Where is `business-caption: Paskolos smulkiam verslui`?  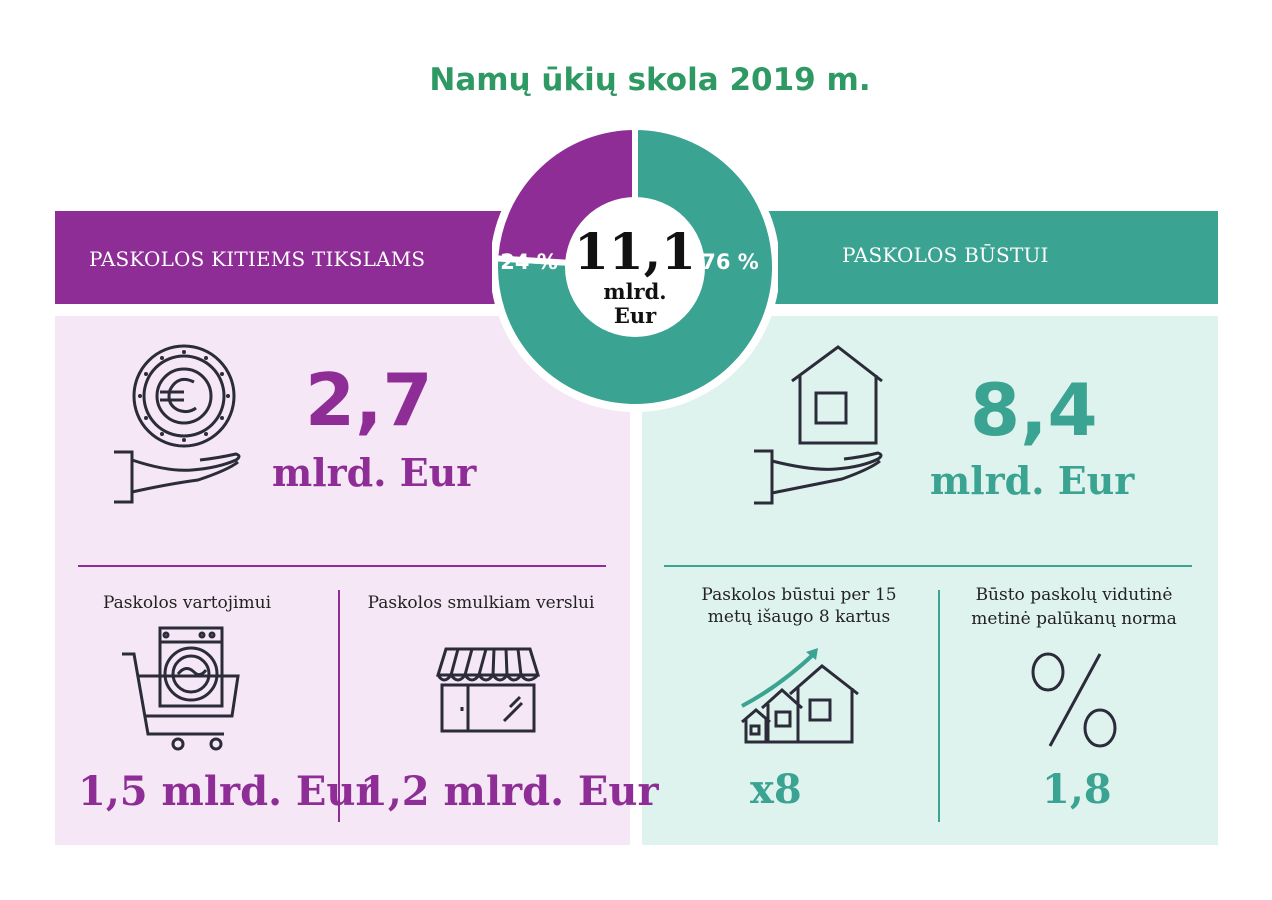
business-caption: Paskolos smulkiam verslui is located at coordinates (481, 603).